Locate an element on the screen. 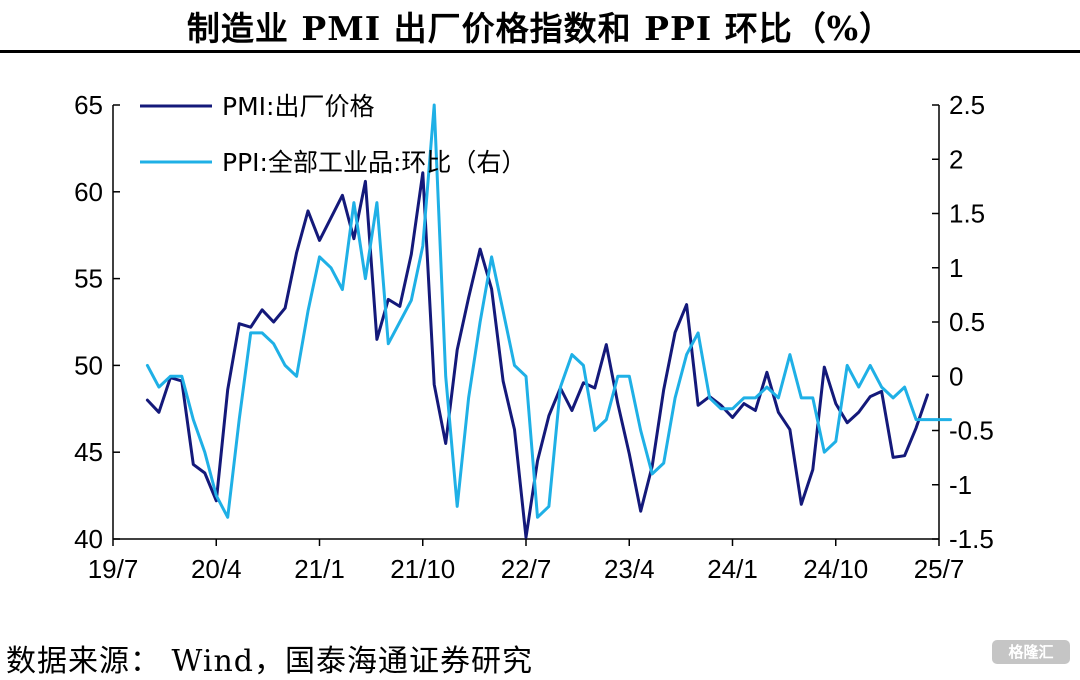 The height and width of the screenshot is (680, 1080). left-tick-label: 45 is located at coordinates (88, 452).